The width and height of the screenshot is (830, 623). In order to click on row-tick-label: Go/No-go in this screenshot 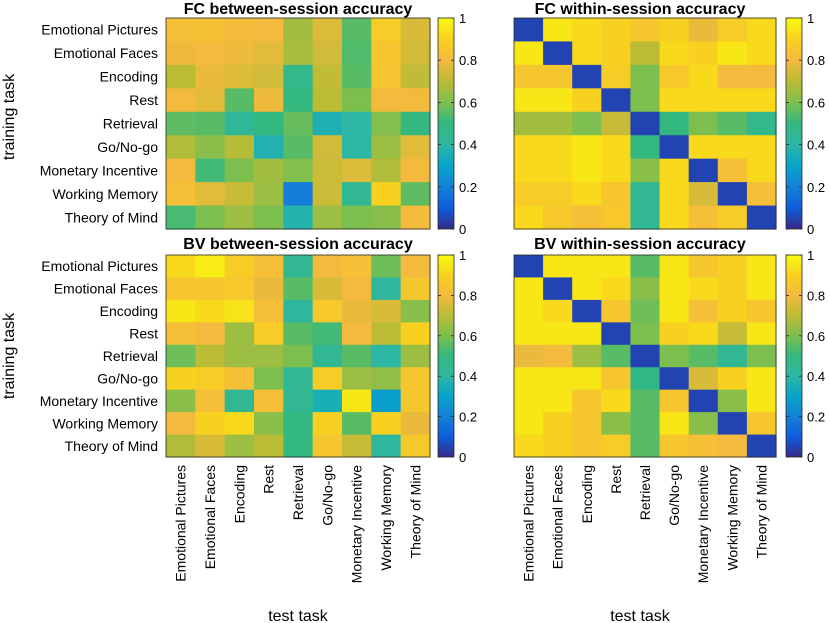, I will do `click(127, 147)`.